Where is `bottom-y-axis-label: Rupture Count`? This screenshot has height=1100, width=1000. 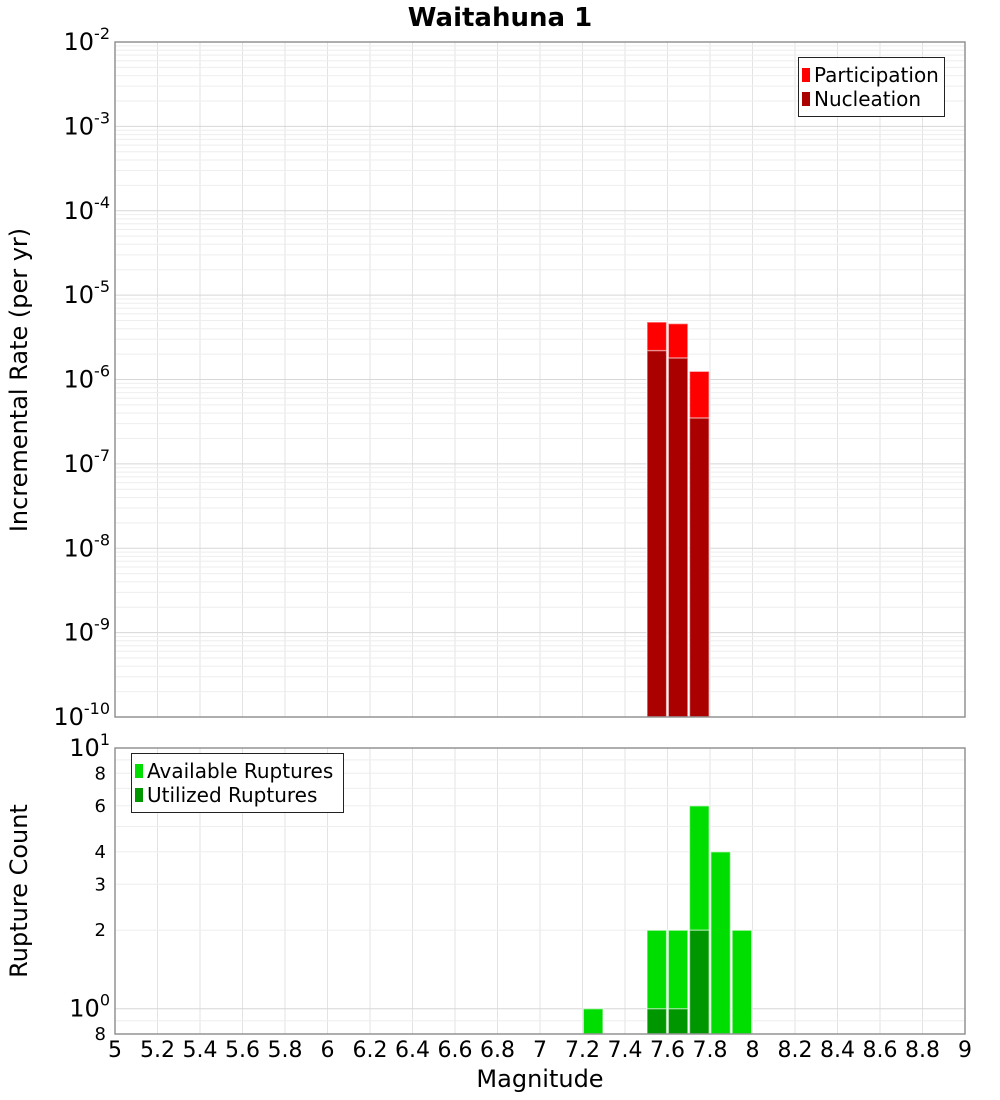 bottom-y-axis-label: Rupture Count is located at coordinates (19, 891).